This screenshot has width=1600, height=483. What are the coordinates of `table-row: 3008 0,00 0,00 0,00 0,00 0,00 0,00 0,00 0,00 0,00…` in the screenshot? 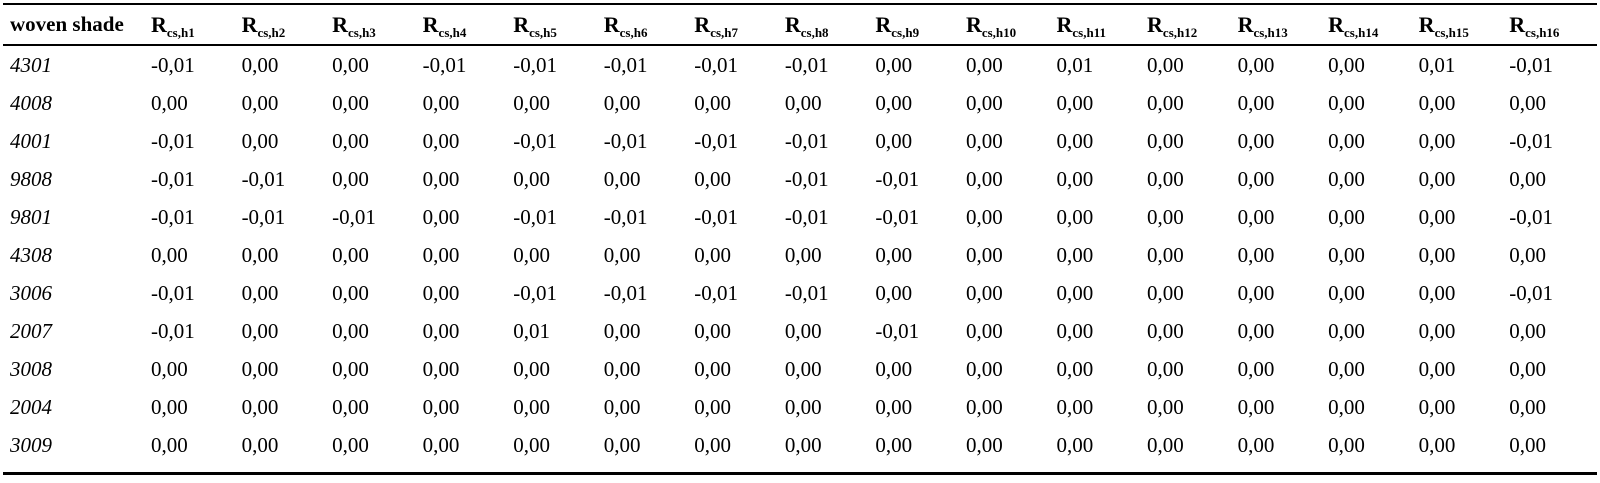 It's located at (800, 369).